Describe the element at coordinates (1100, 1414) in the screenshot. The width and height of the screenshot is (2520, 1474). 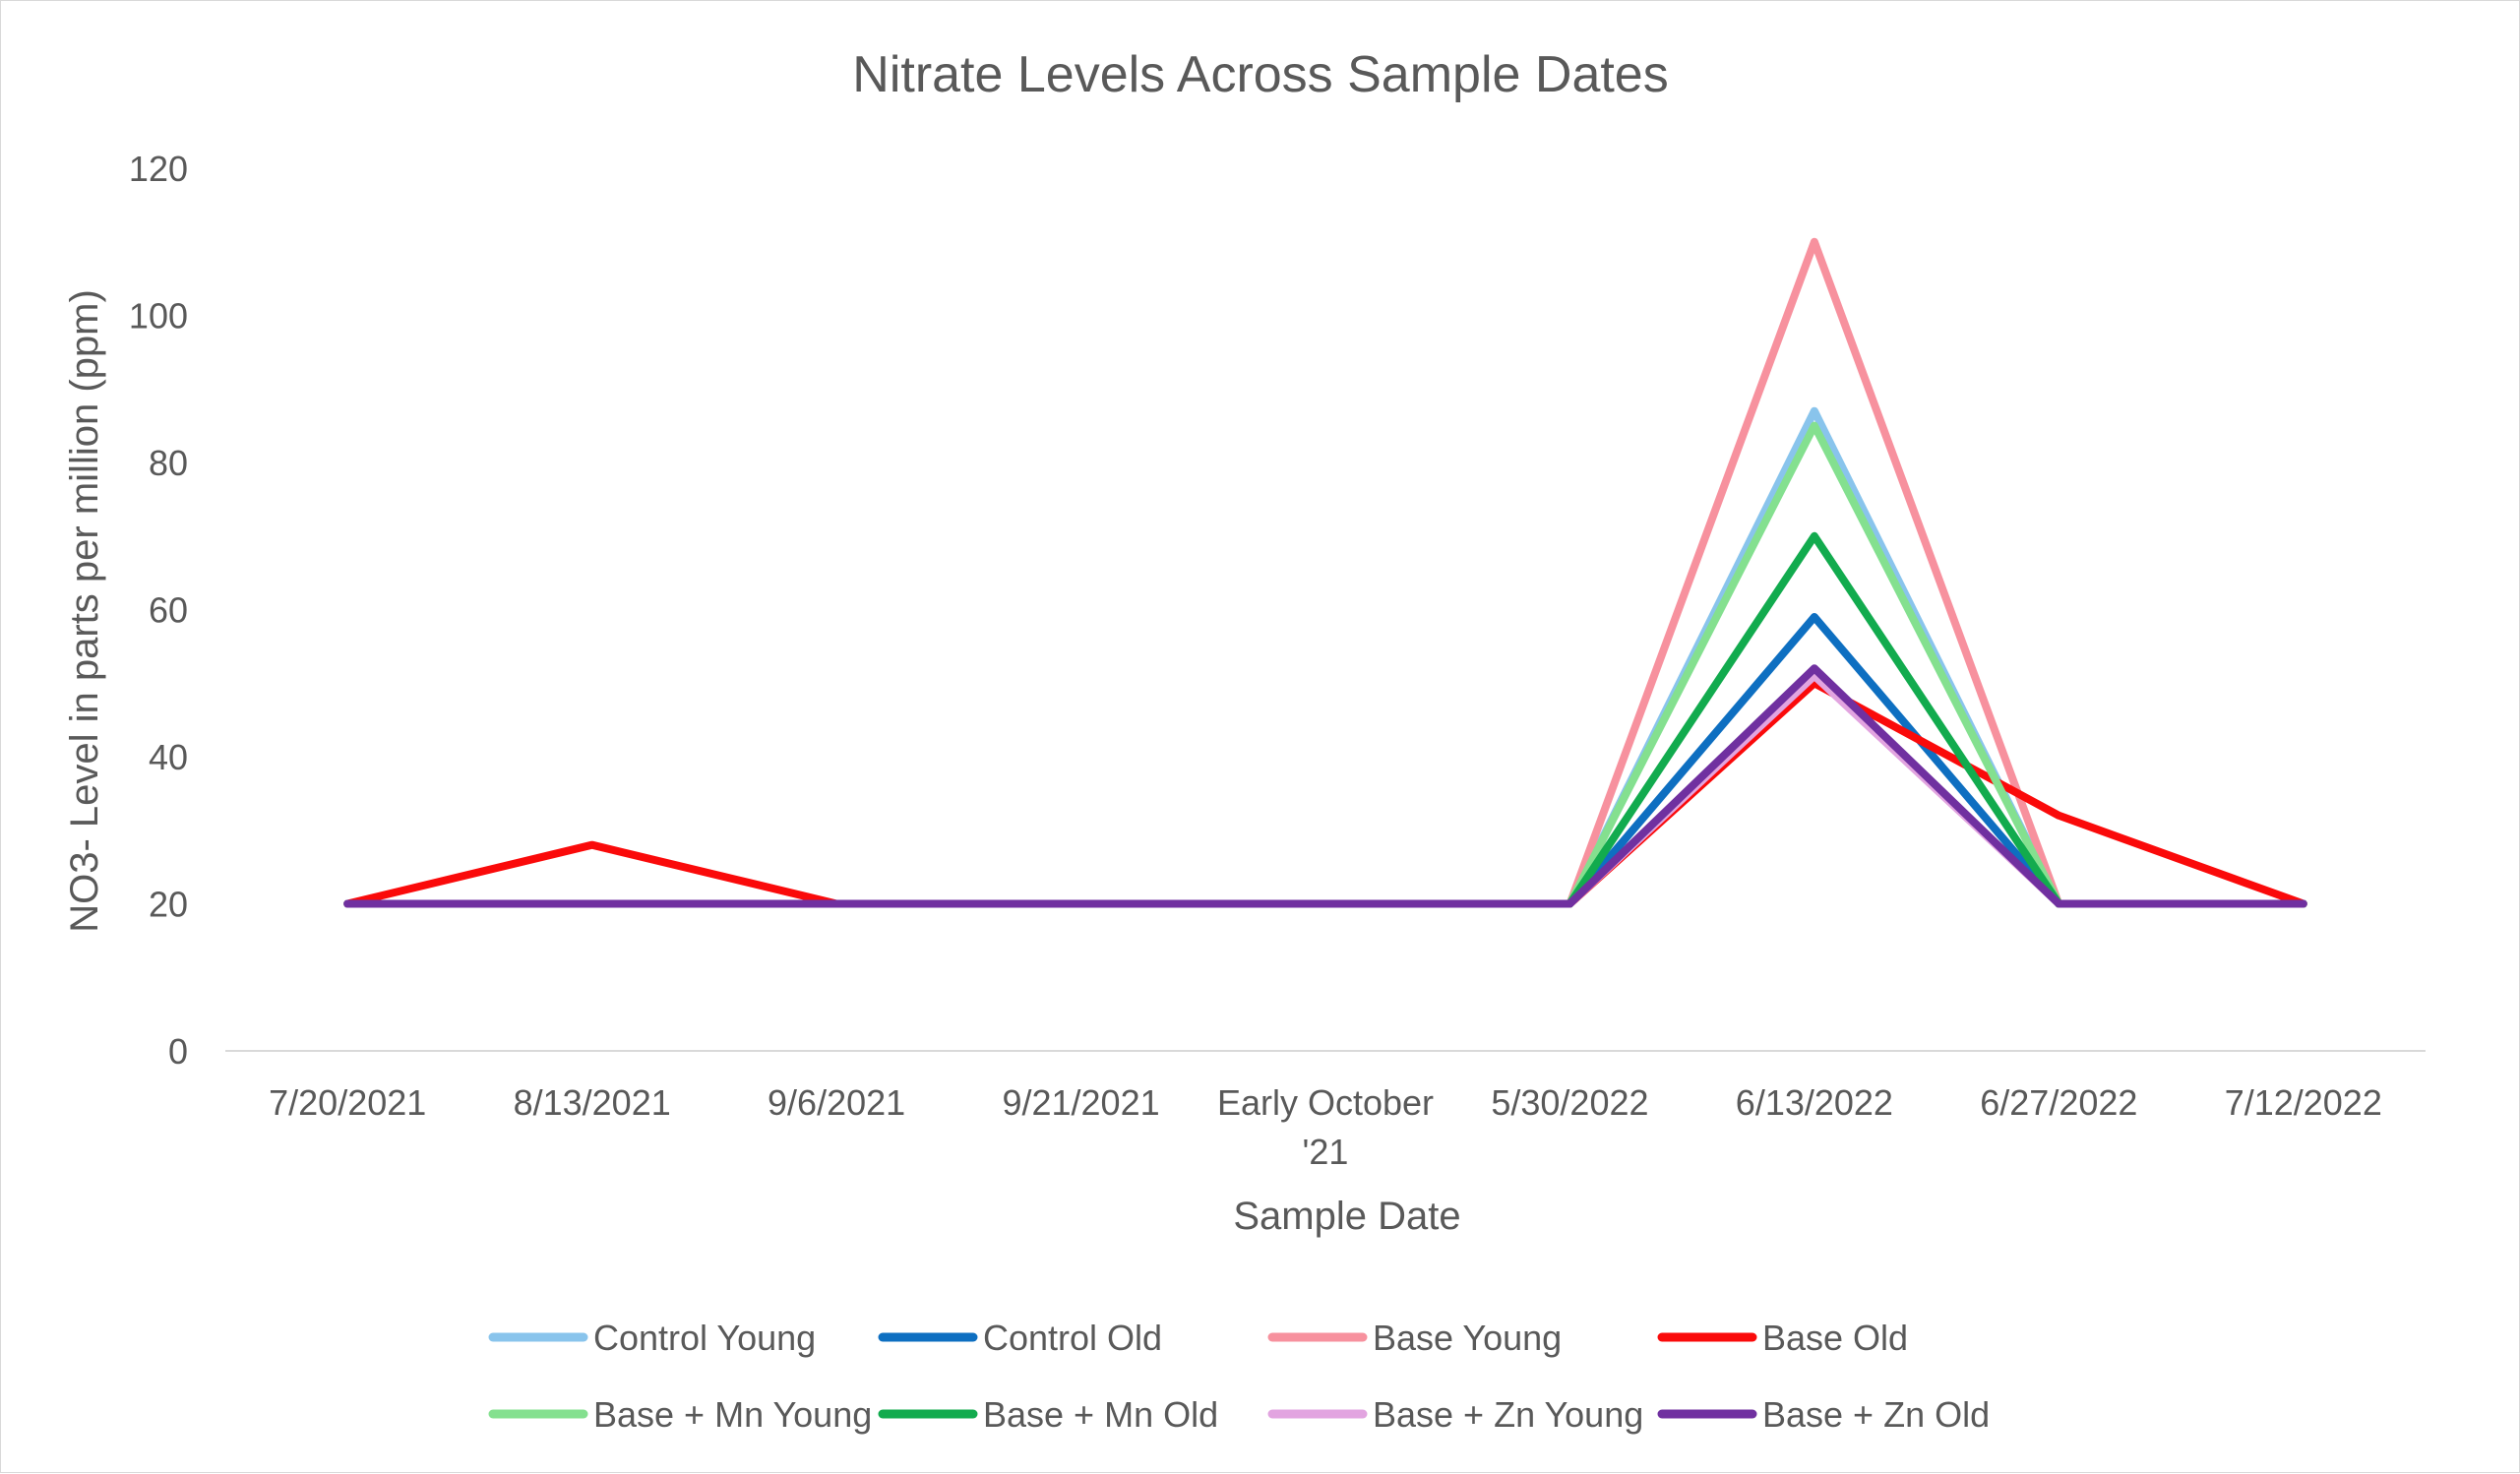
I see `legend-label-base-mn-old: Base + Mn Old` at that location.